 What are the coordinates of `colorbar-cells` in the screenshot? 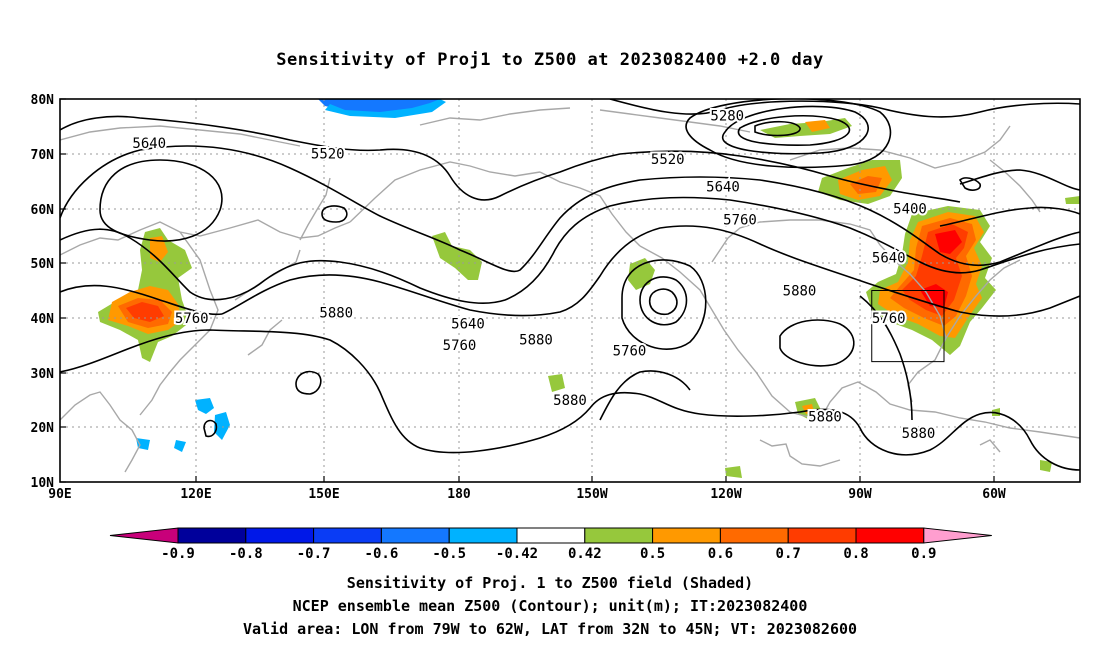 It's located at (550, 535).